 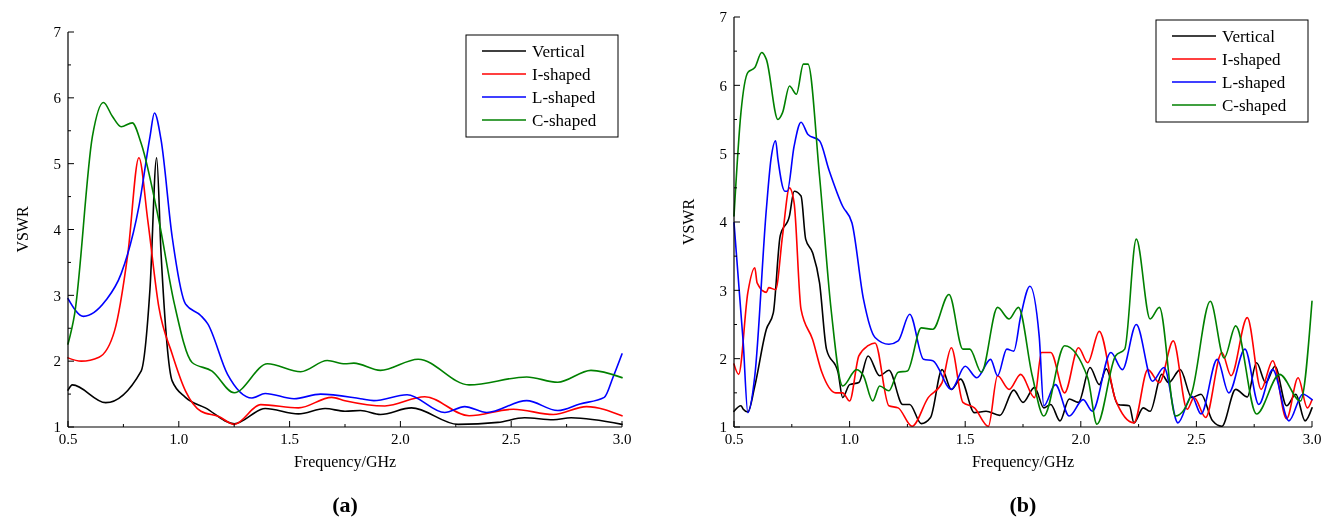 What do you see at coordinates (345, 504) in the screenshot?
I see `text: (a)` at bounding box center [345, 504].